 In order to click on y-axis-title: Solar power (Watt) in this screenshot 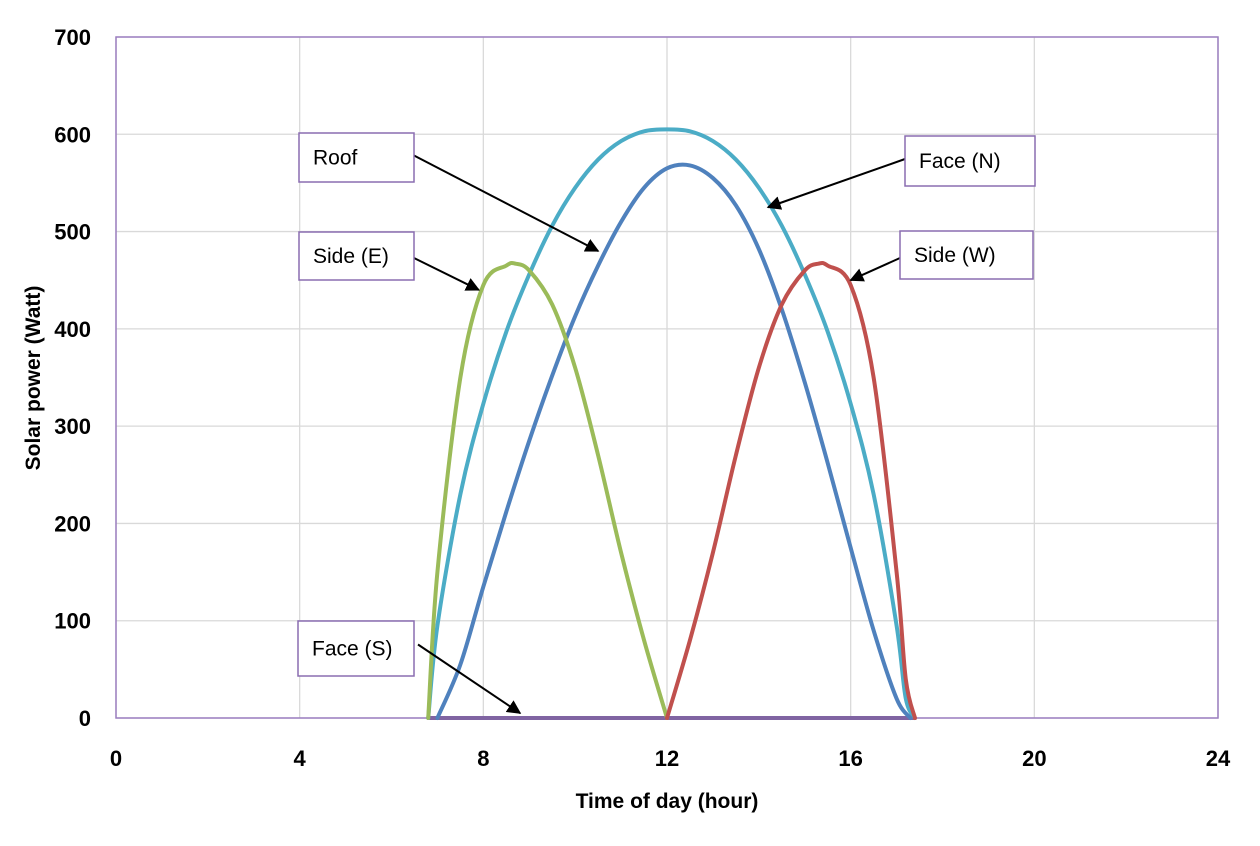, I will do `click(33, 378)`.